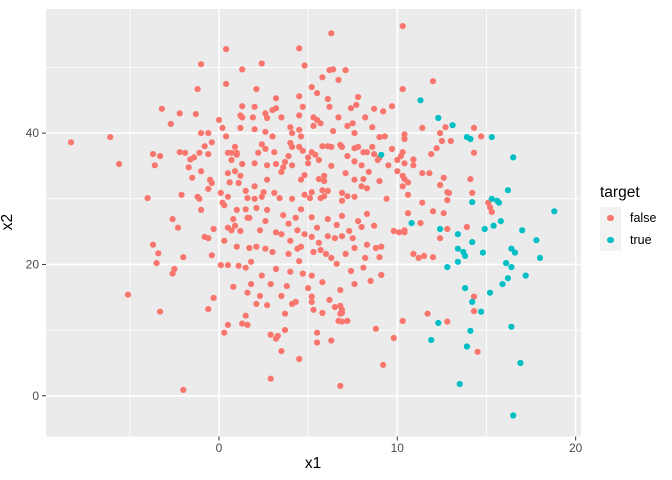 The height and width of the screenshot is (480, 672). I want to click on legend-label-false: false, so click(643, 218).